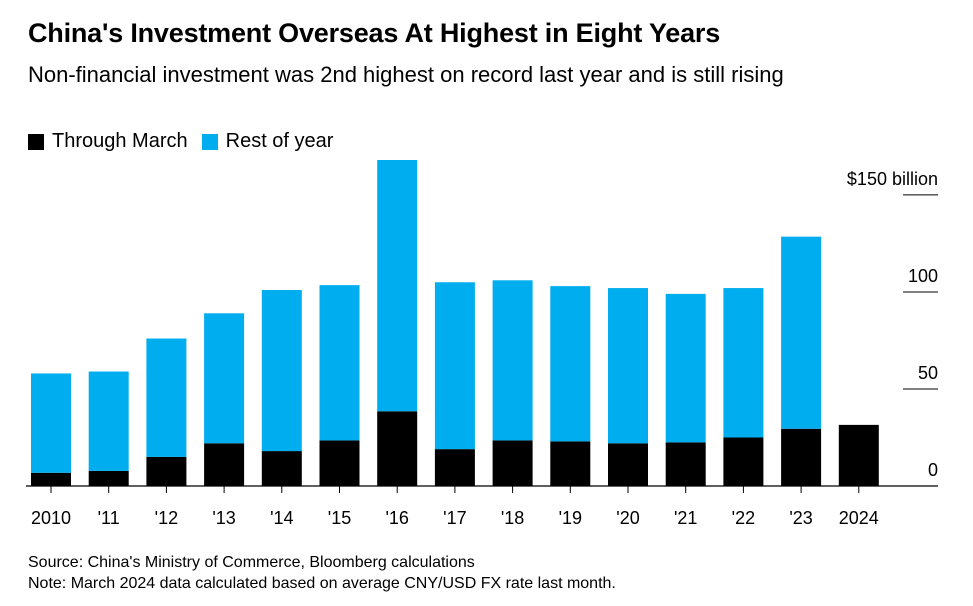 The height and width of the screenshot is (606, 973). I want to click on x-tick-label: '20, so click(627, 518).